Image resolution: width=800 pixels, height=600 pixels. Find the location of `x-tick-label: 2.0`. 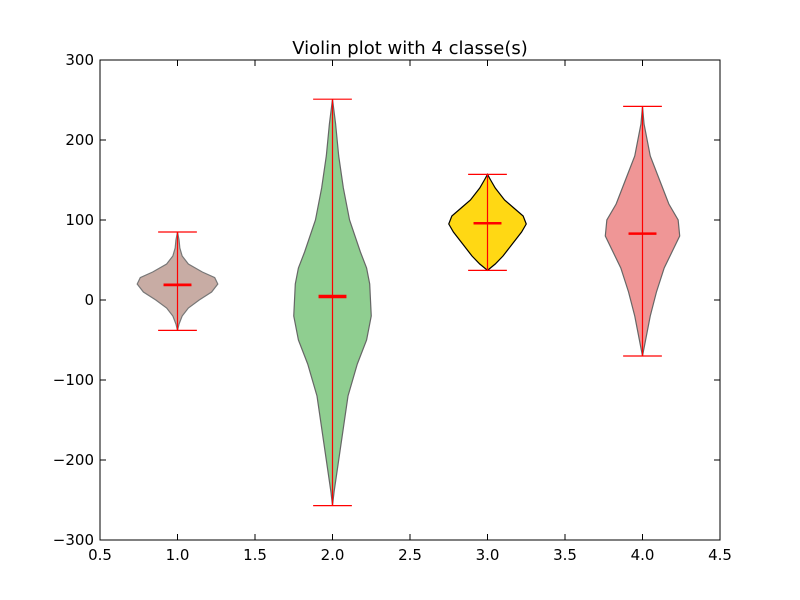

x-tick-label: 2.0 is located at coordinates (333, 555).